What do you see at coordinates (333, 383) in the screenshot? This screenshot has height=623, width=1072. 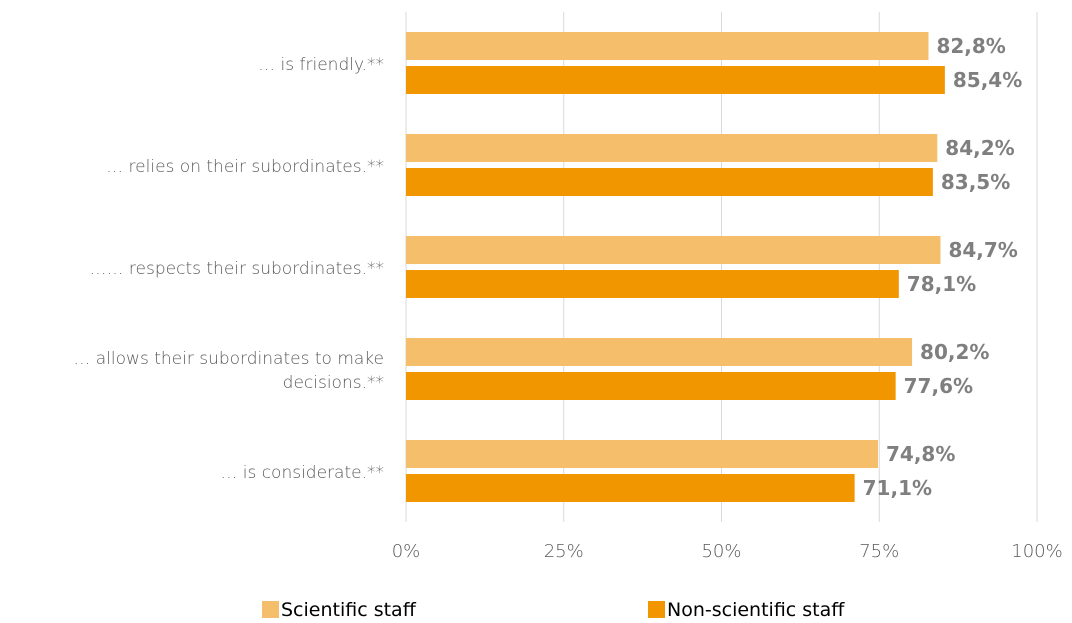 I see `category-label: decisions.**` at bounding box center [333, 383].